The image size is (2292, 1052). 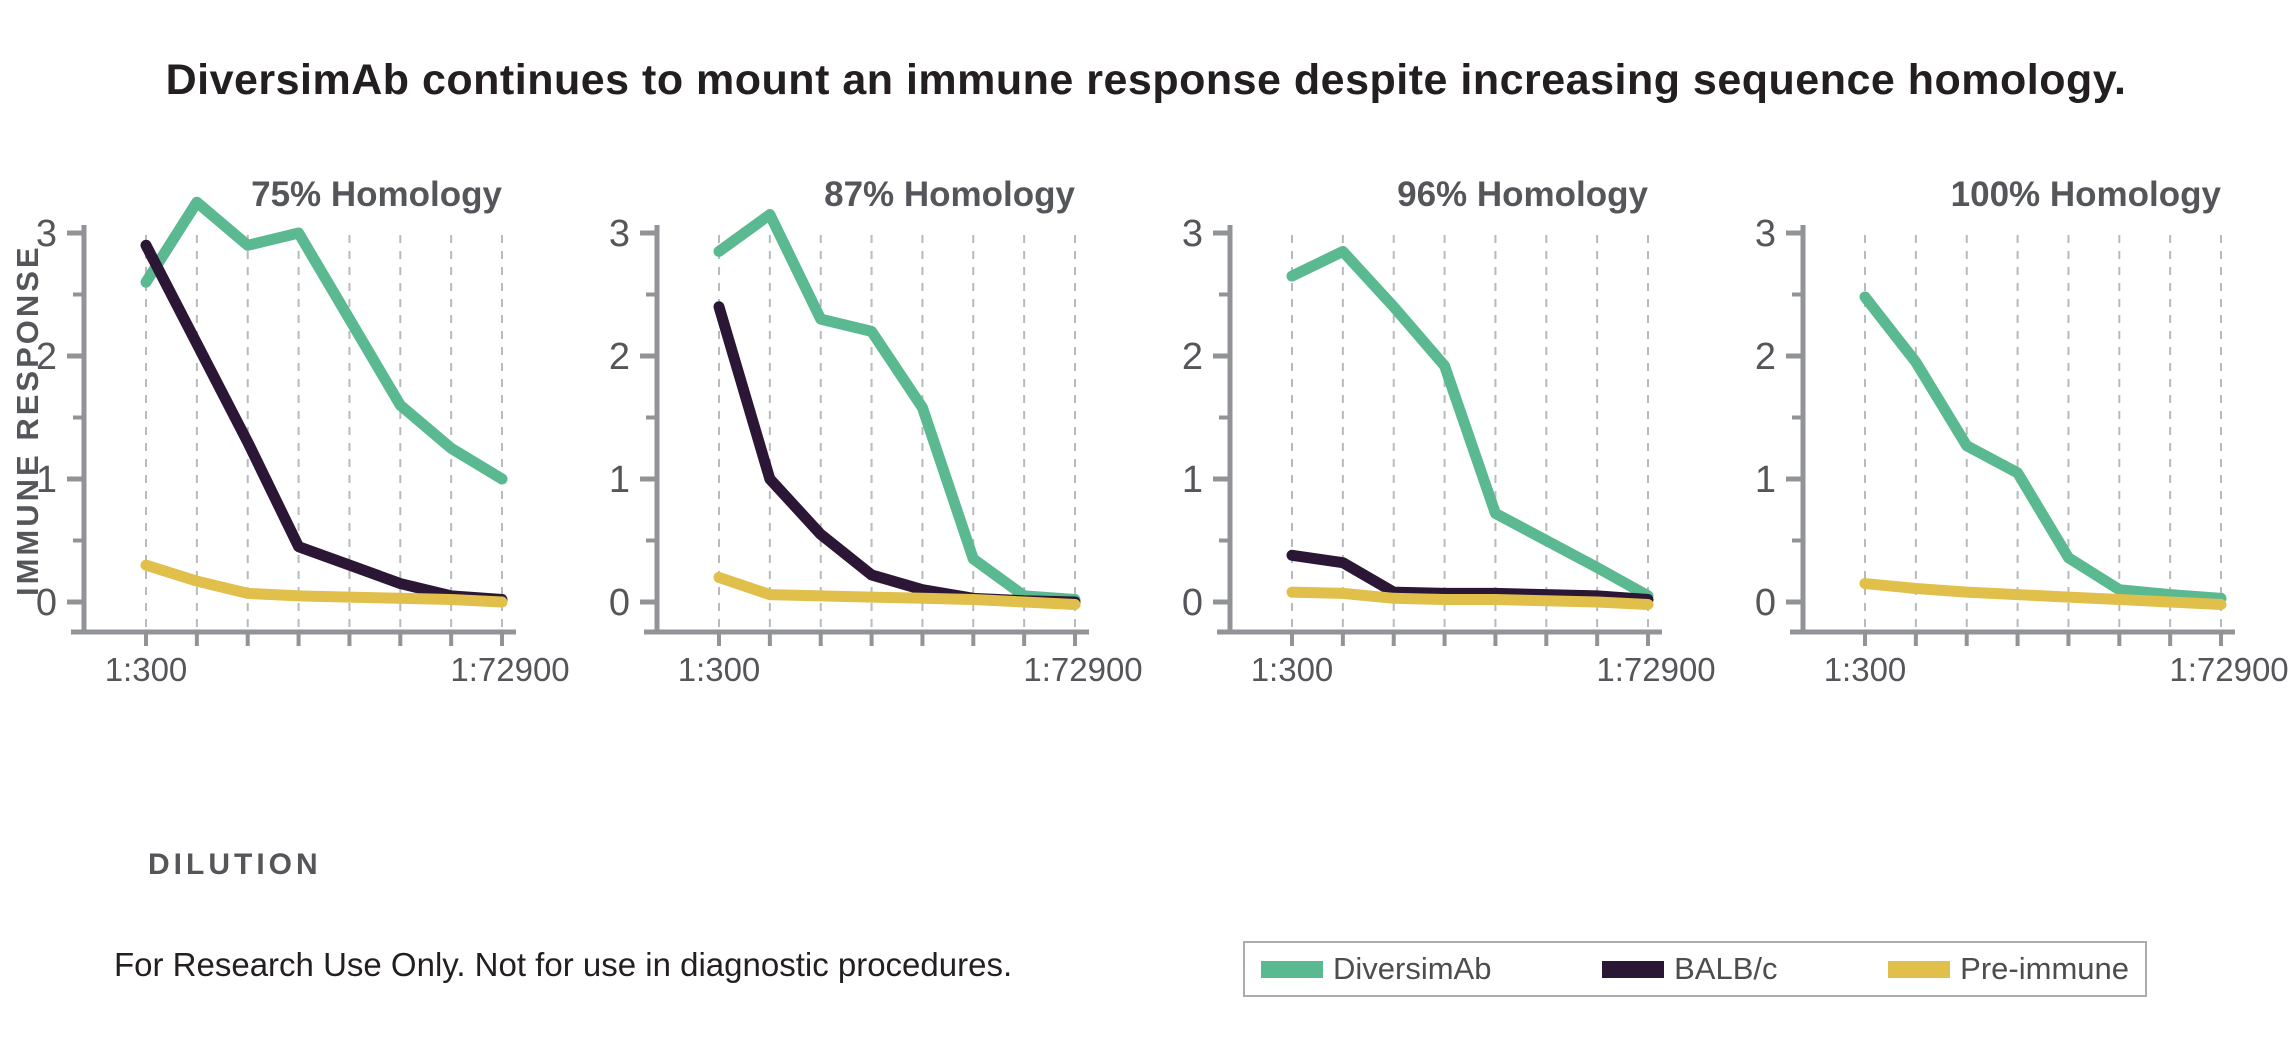 I want to click on legend-box: DiversimAb BALB/c Pre-immune, so click(x=1695, y=969).